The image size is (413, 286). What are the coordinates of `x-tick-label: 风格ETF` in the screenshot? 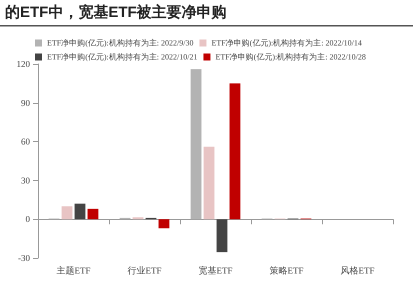 It's located at (357, 271).